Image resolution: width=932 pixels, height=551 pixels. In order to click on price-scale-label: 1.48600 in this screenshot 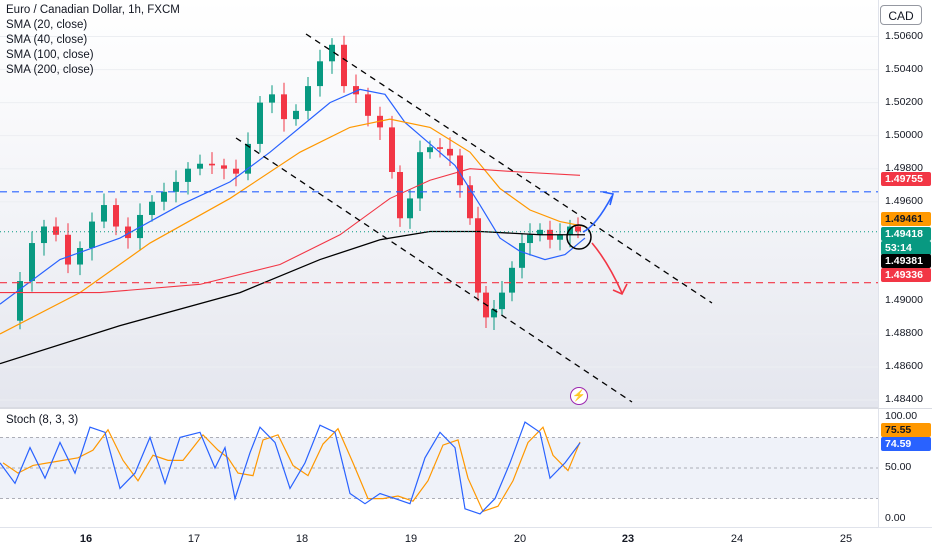, I will do `click(904, 365)`.